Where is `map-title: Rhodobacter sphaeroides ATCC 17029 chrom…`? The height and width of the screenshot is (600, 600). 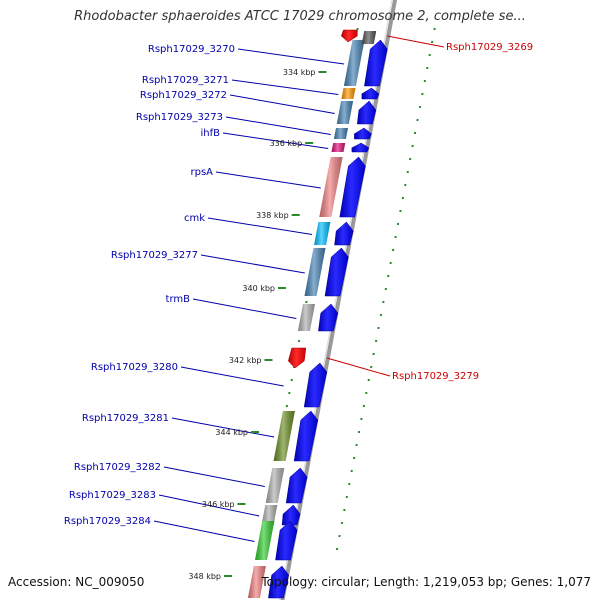 map-title: Rhodobacter sphaeroides ATCC 17029 chrom… is located at coordinates (300, 16).